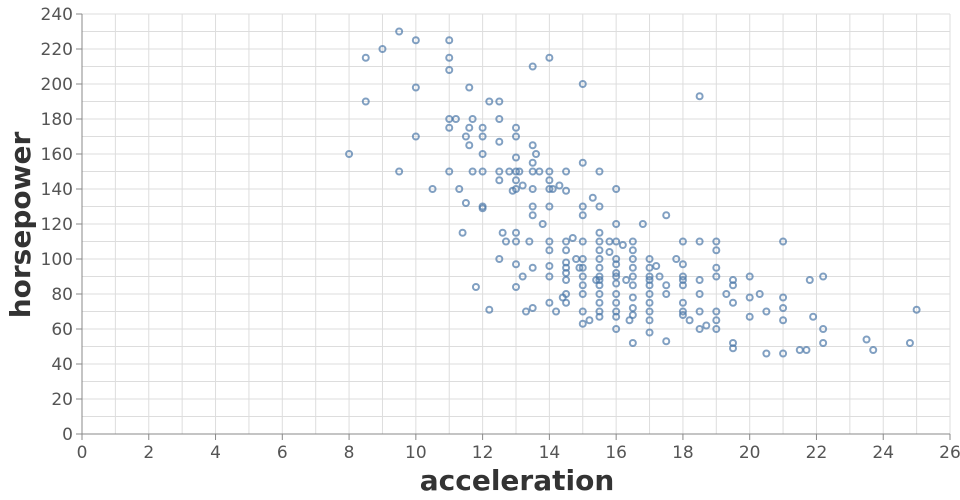 Image resolution: width=960 pixels, height=500 pixels. Describe the element at coordinates (616, 453) in the screenshot. I see `x-tick-label: 16` at that location.